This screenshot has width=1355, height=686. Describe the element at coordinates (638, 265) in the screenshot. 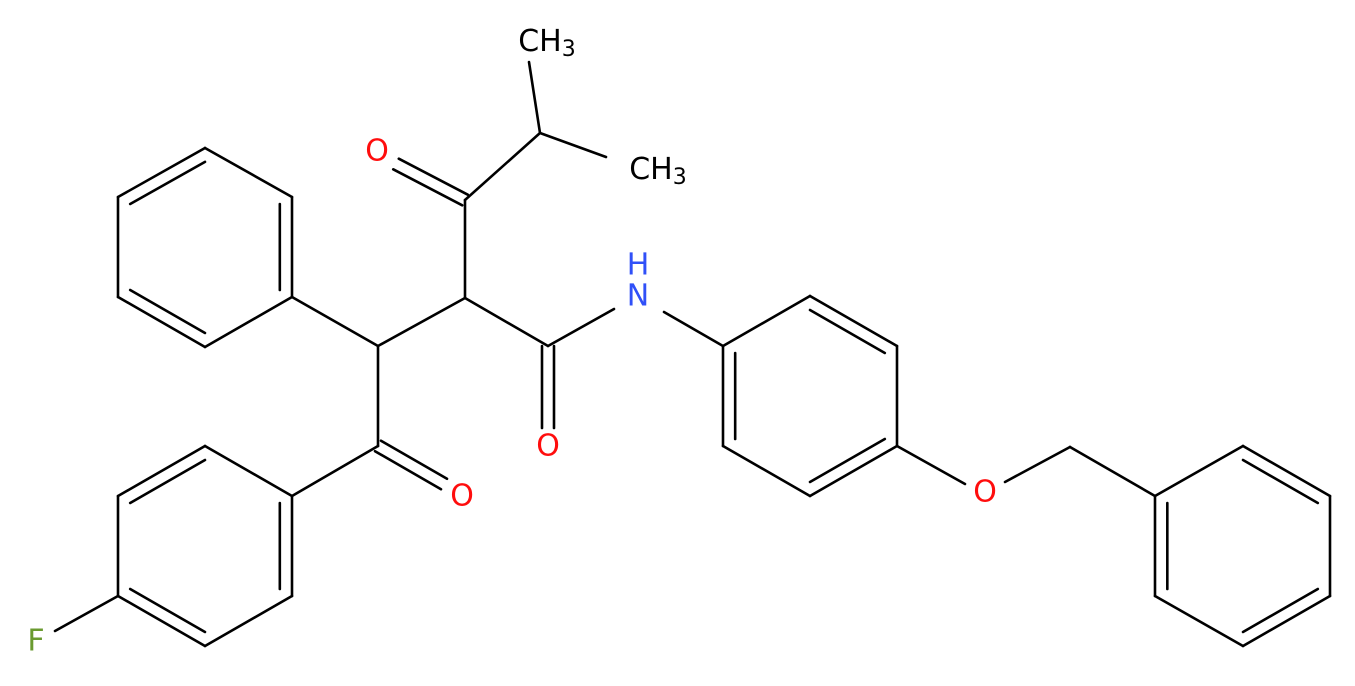

I see `hydrogen-label: H` at that location.